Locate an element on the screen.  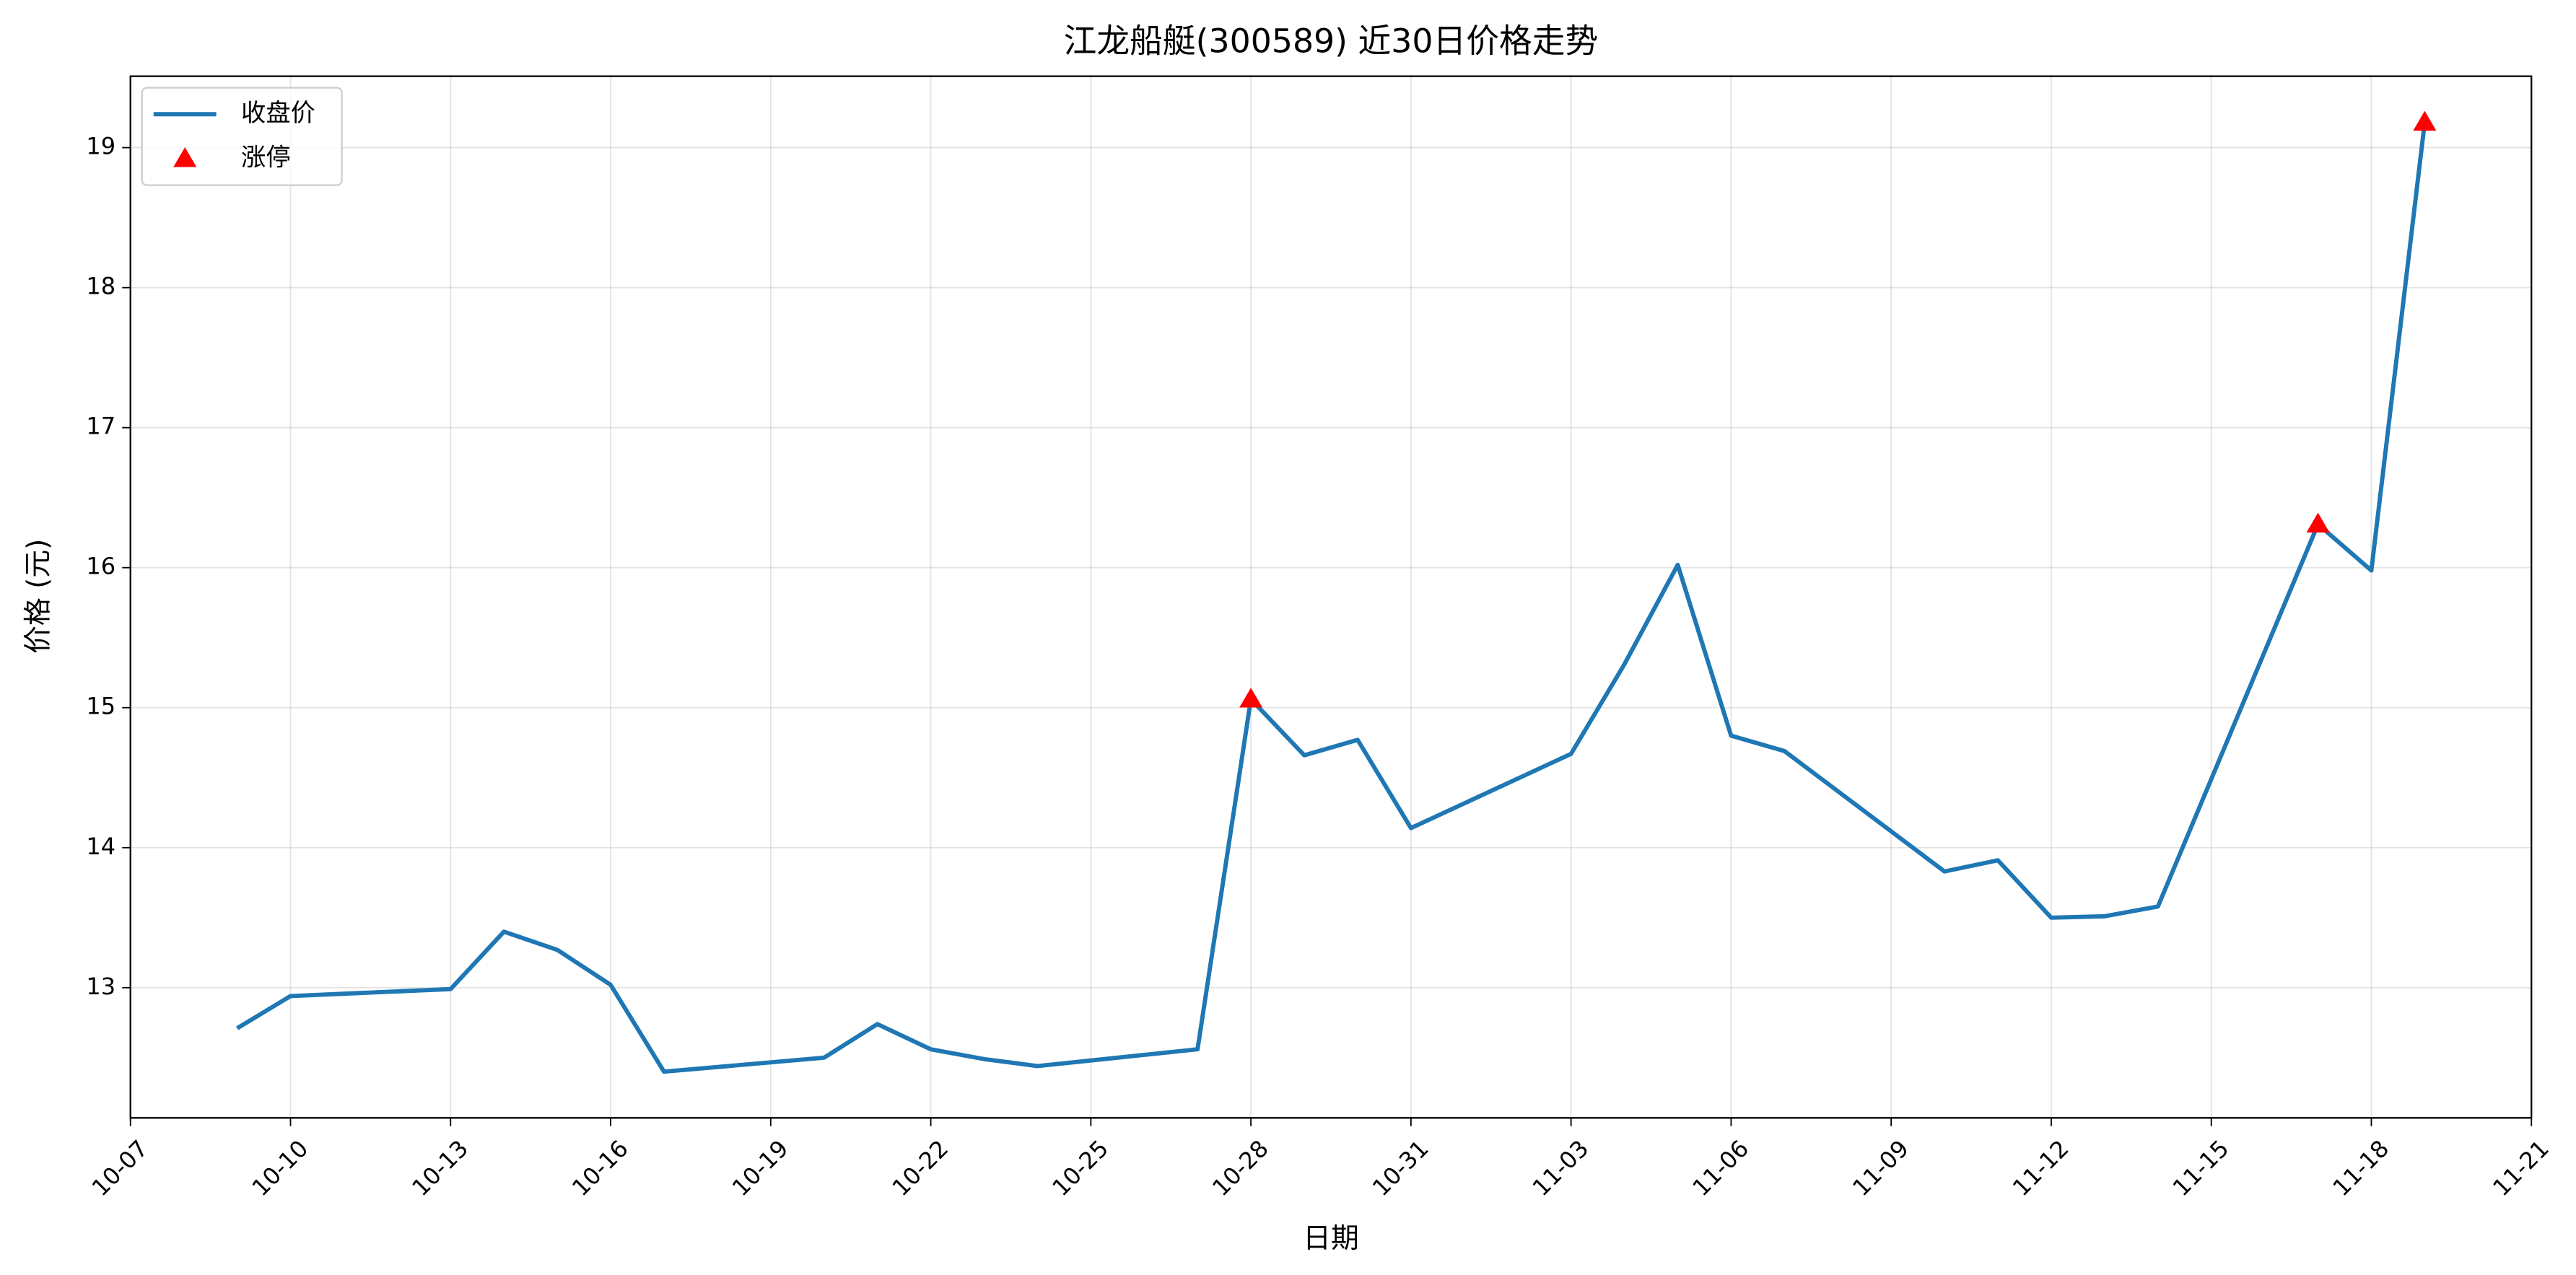
y-tick-label: 15 is located at coordinates (100, 707).